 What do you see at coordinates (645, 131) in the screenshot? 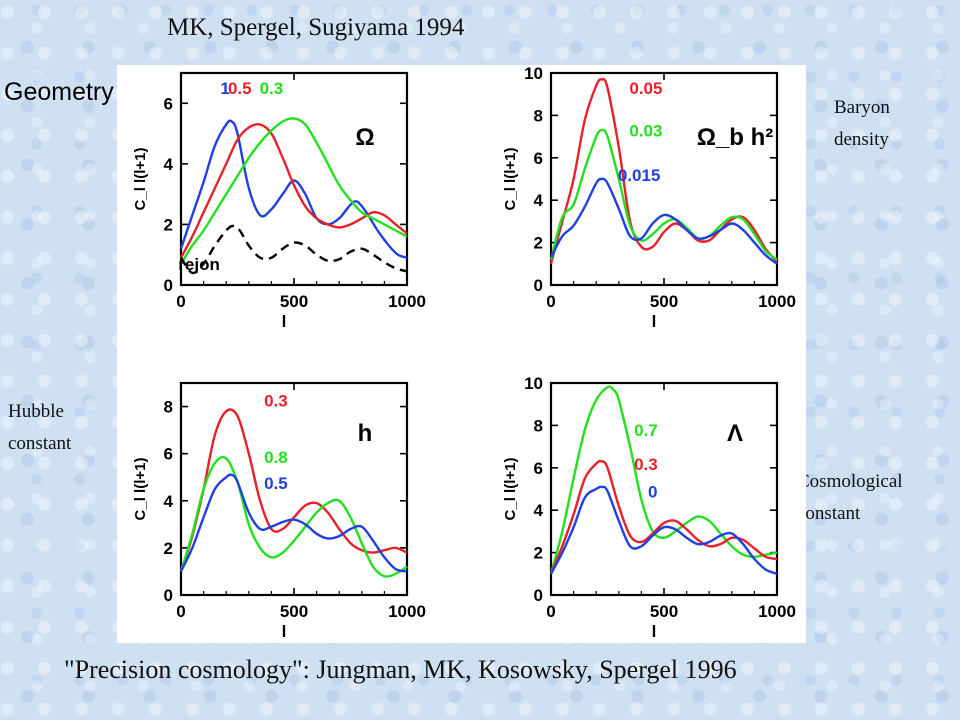
I see `panel-top-right-series-label: 0.03` at bounding box center [645, 131].